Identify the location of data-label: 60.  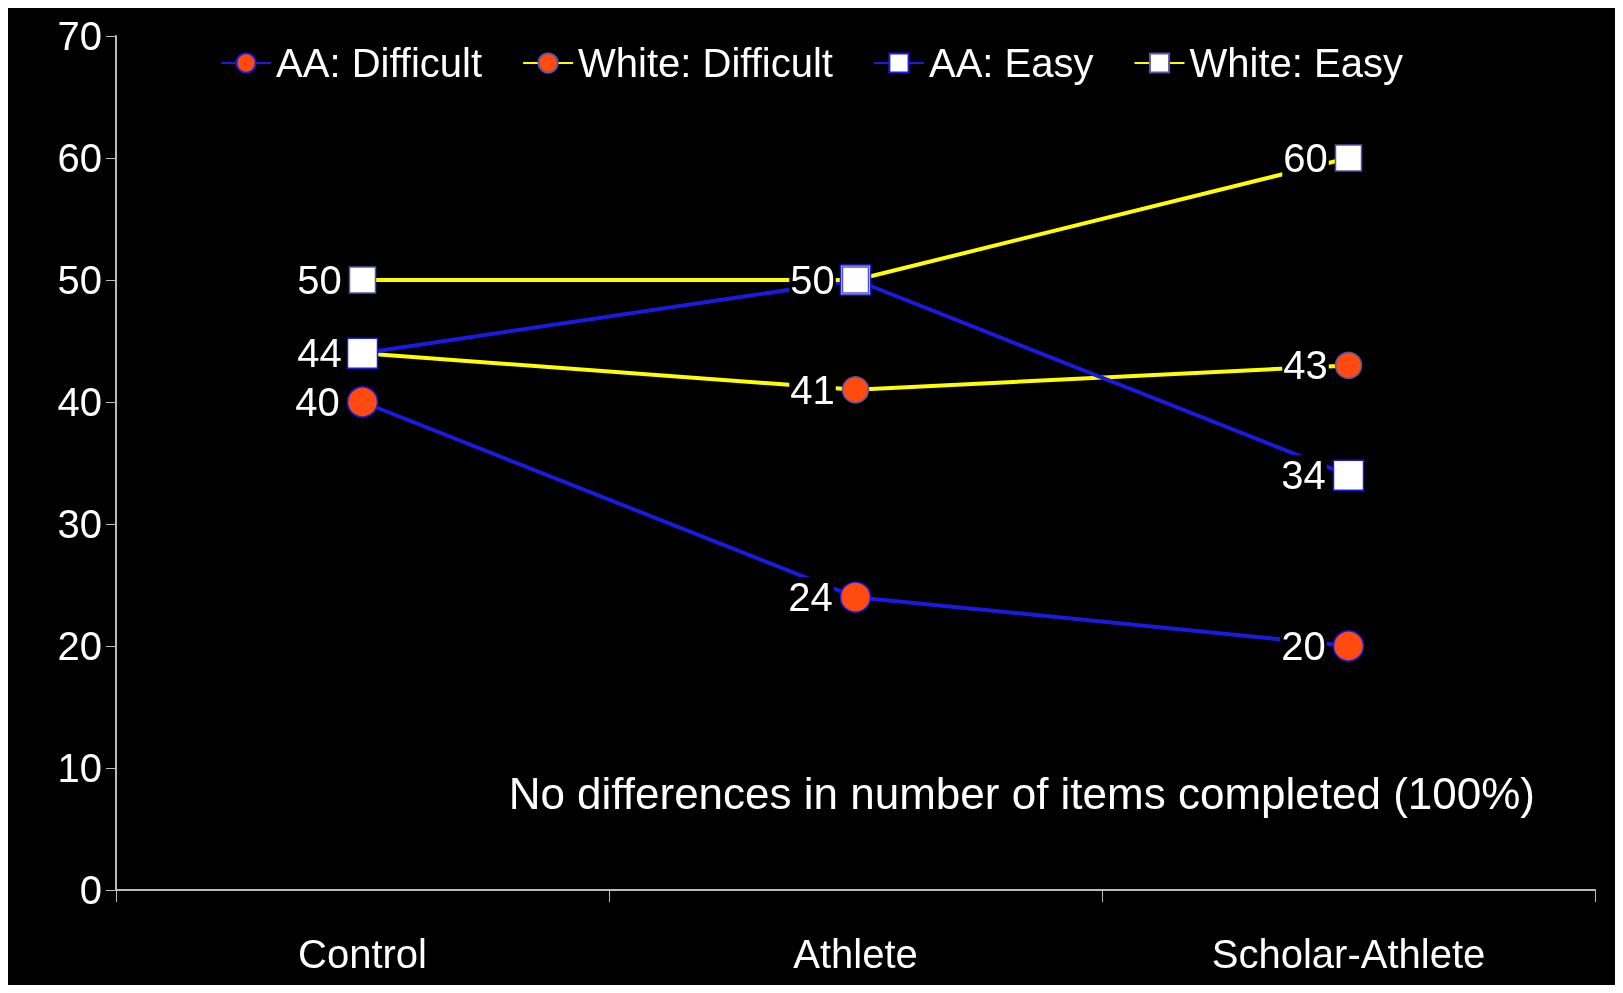
(1305, 158).